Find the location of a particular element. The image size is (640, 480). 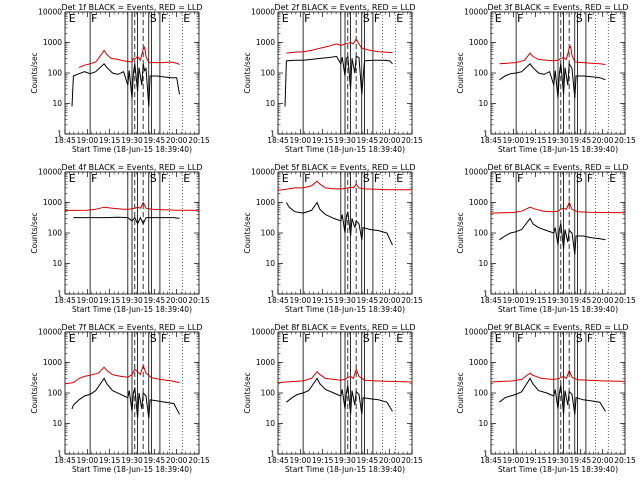

chart-title: Det 7f BLACK = Events, RED = LLD is located at coordinates (131, 327).